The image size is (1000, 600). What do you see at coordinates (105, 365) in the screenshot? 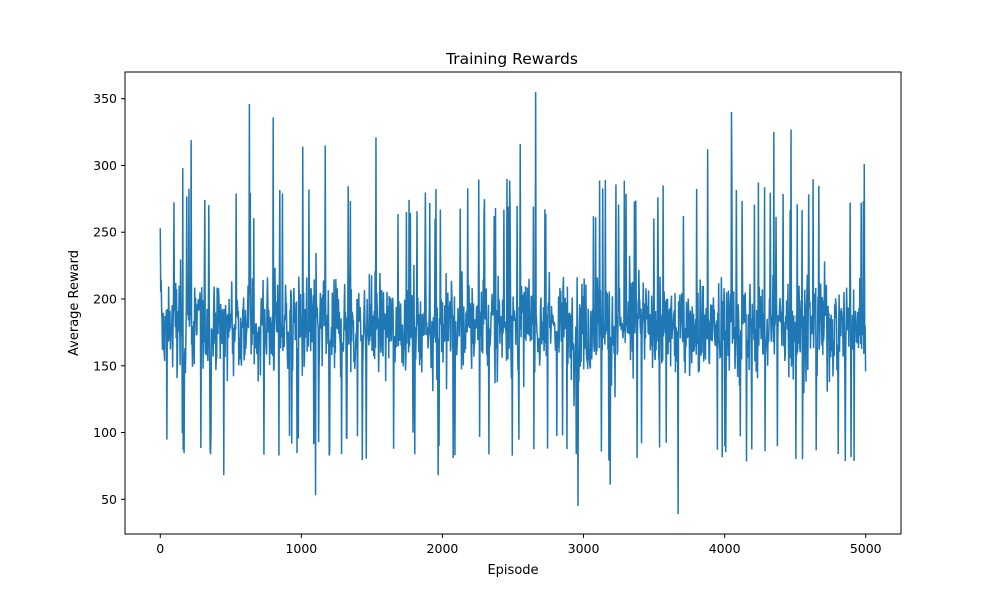
I see `y-tick-label: 150` at bounding box center [105, 365].